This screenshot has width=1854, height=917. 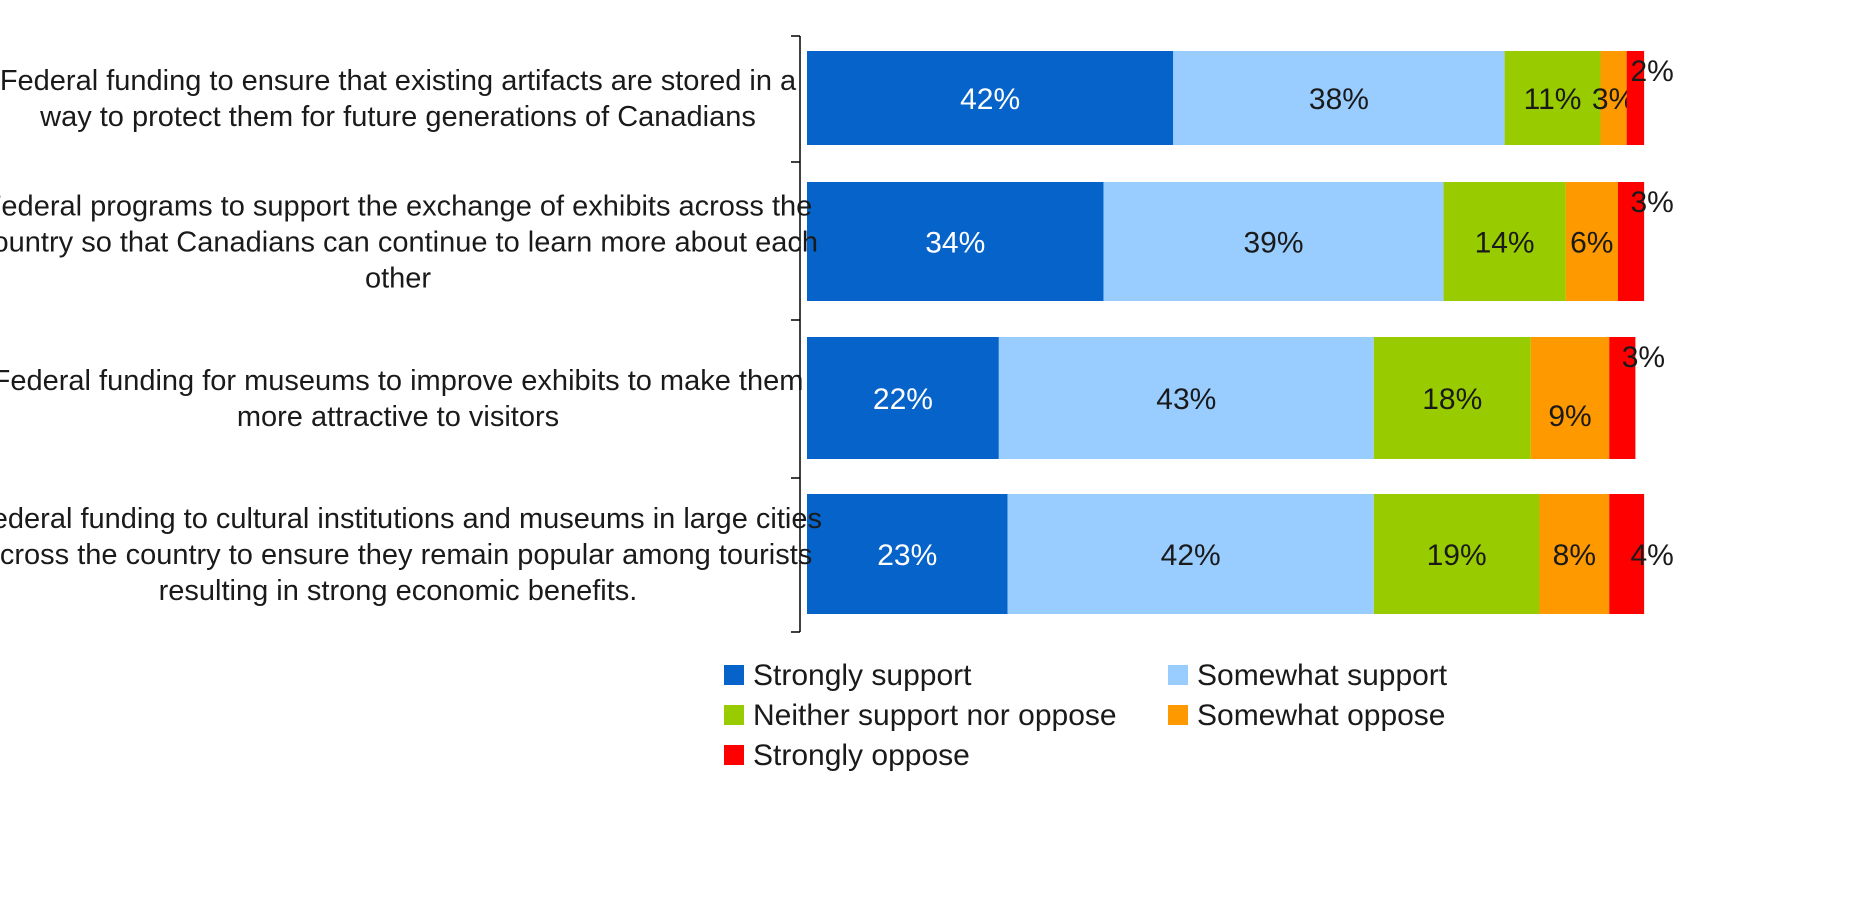 I want to click on legend-label: Somewhat oppose, so click(x=1321, y=715).